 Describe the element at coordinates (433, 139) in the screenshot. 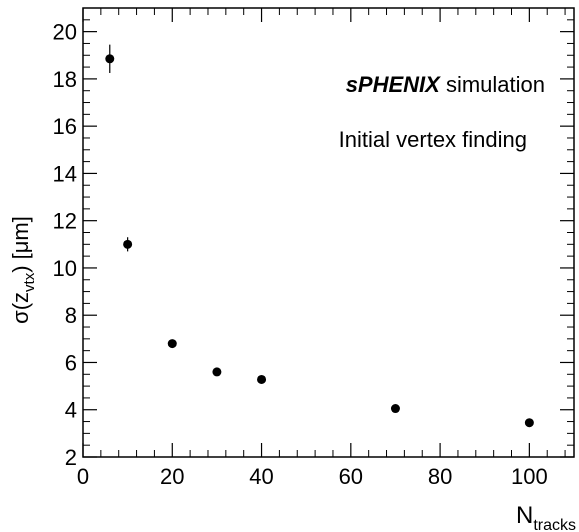

I see `annotation-vertex-finding: Initial vertex finding` at that location.